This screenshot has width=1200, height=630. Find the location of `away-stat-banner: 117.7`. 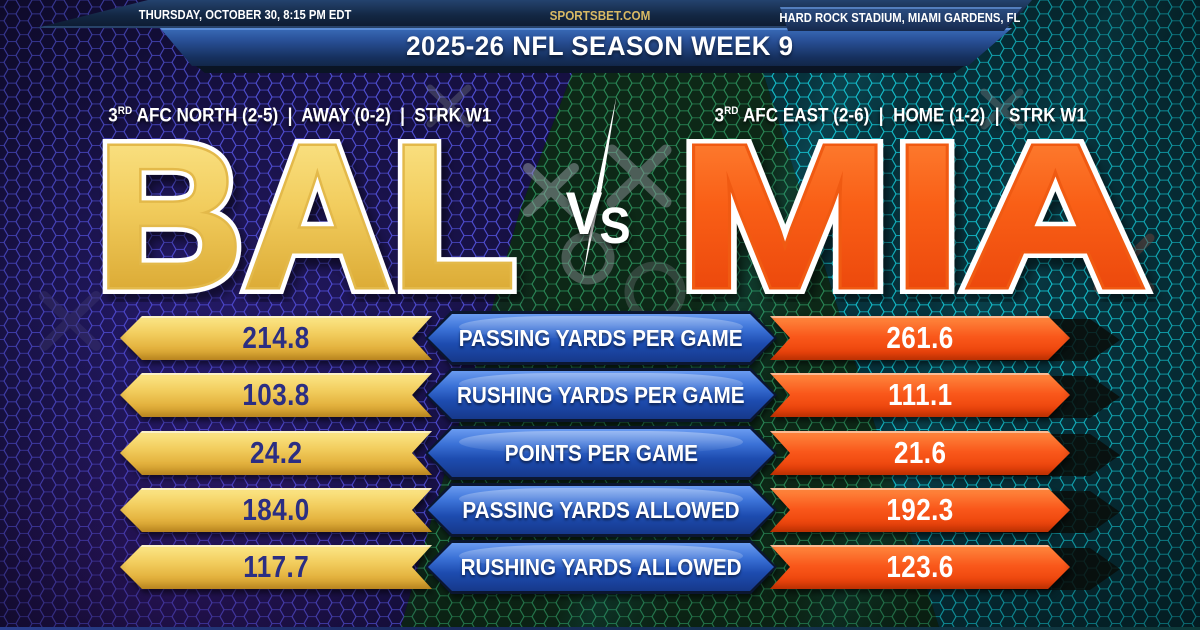

away-stat-banner: 117.7 is located at coordinates (276, 567).